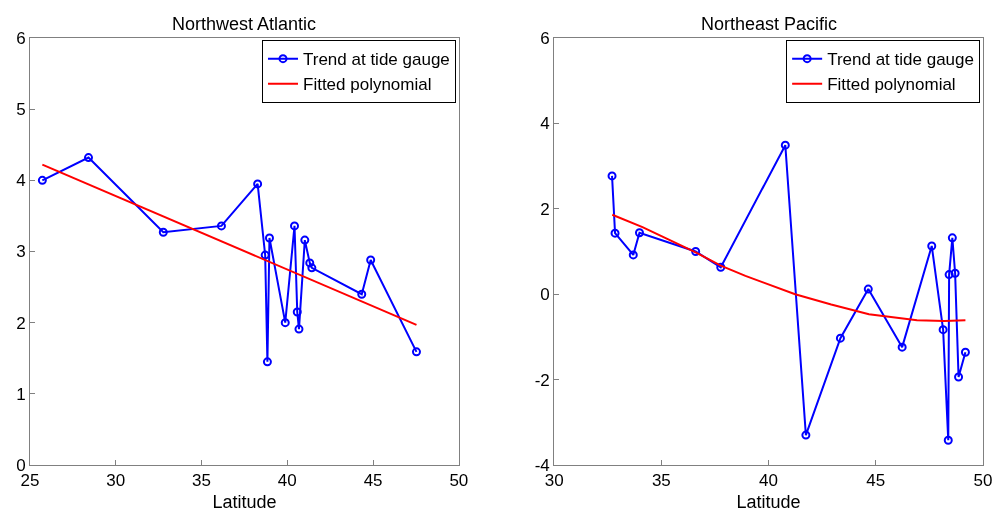 The width and height of the screenshot is (1008, 520). What do you see at coordinates (769, 24) in the screenshot?
I see `chart-title: Northeast Pacific` at bounding box center [769, 24].